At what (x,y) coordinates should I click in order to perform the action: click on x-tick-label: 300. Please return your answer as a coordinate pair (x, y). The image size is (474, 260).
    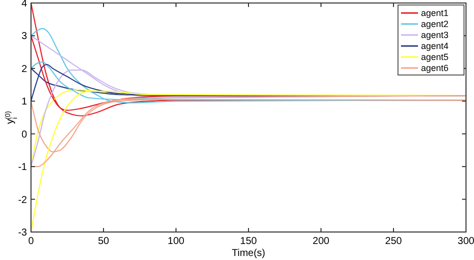
    Looking at the image, I should click on (466, 241).